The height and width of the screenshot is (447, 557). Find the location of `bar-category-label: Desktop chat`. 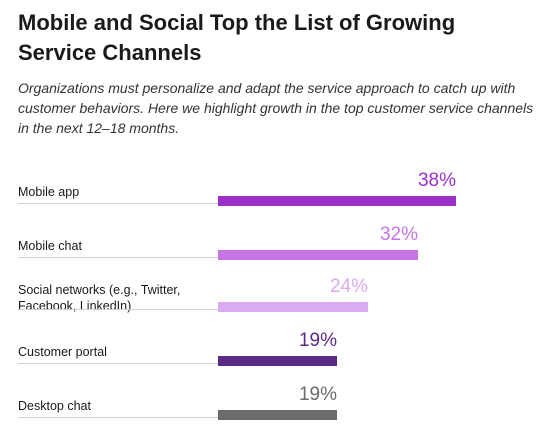

bar-category-label: Desktop chat is located at coordinates (115, 406).